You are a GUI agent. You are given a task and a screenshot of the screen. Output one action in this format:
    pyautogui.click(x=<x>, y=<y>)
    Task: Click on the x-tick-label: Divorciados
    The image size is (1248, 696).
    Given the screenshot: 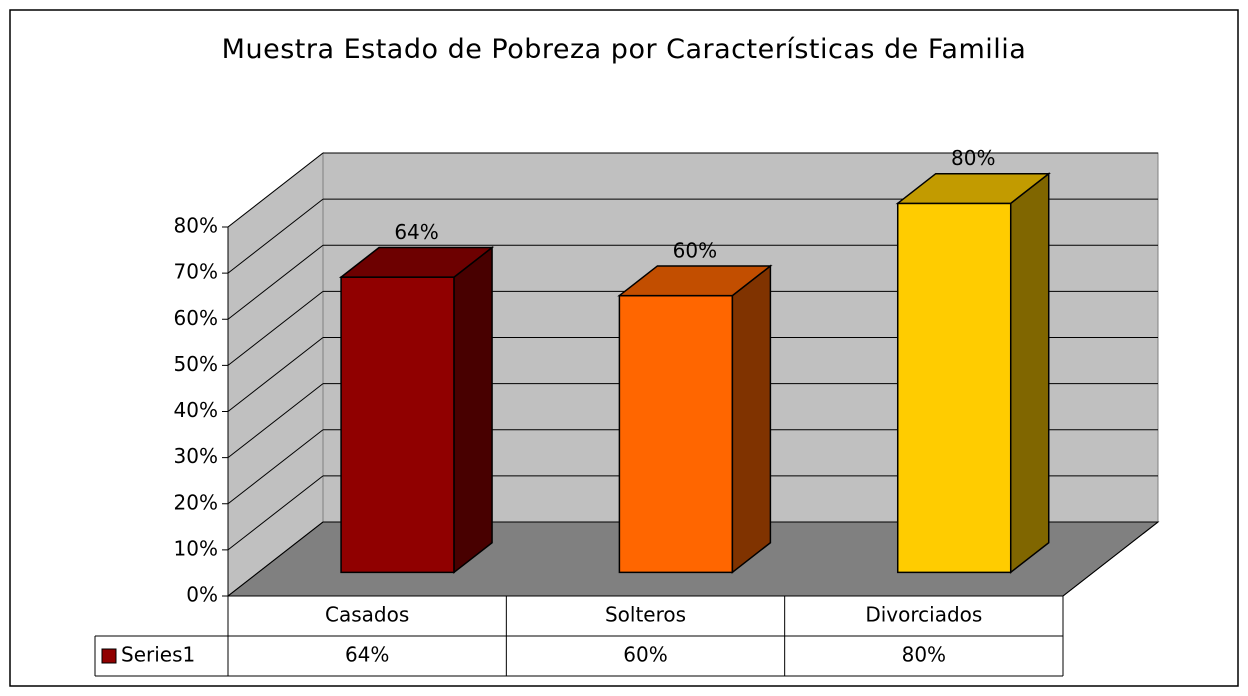 What is the action you would take?
    pyautogui.click(x=923, y=615)
    